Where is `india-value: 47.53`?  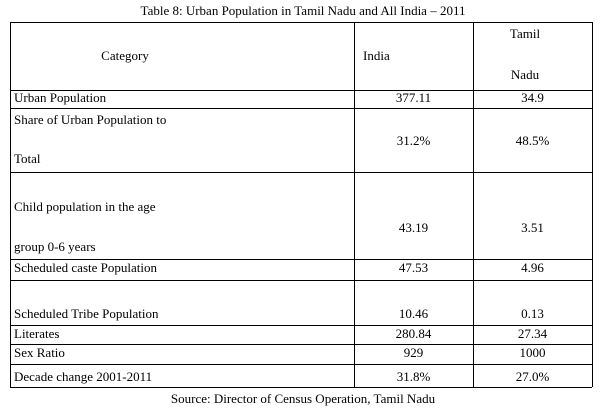 india-value: 47.53 is located at coordinates (413, 267).